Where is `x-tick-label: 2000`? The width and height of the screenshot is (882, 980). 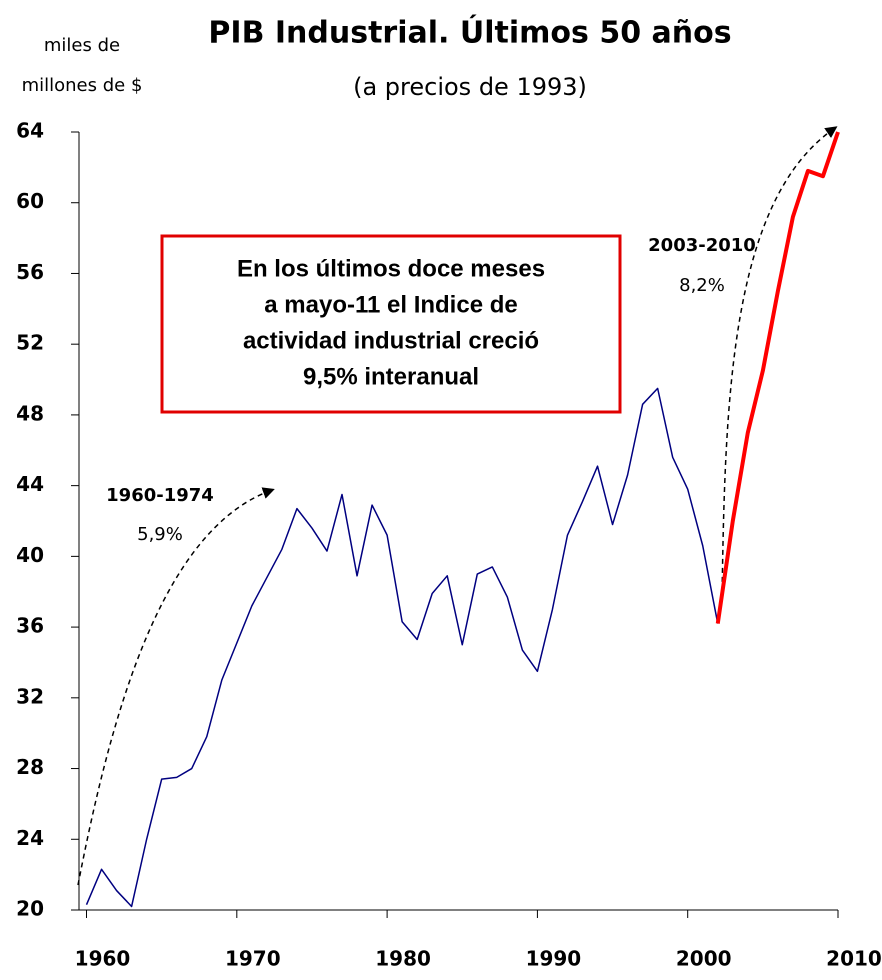 x-tick-label: 2000 is located at coordinates (704, 959).